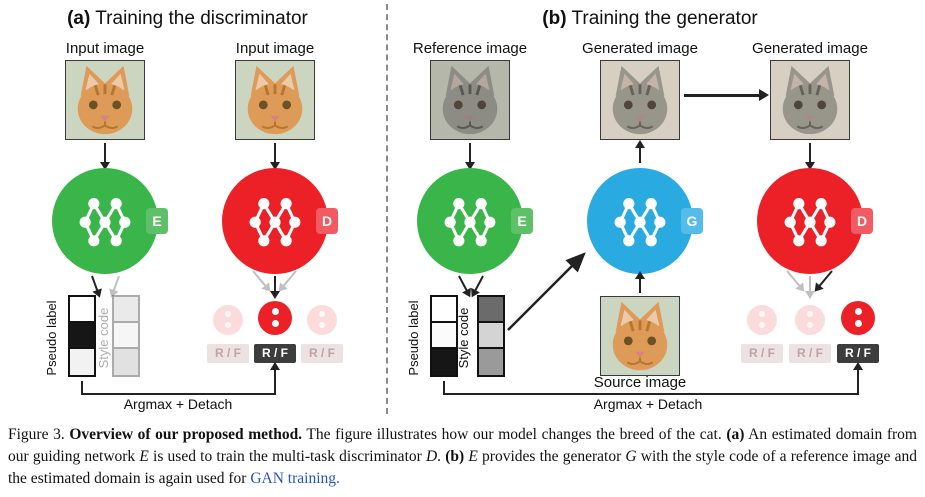  What do you see at coordinates (322, 320) in the screenshot?
I see `rf-head-circle-right-ghost-a` at bounding box center [322, 320].